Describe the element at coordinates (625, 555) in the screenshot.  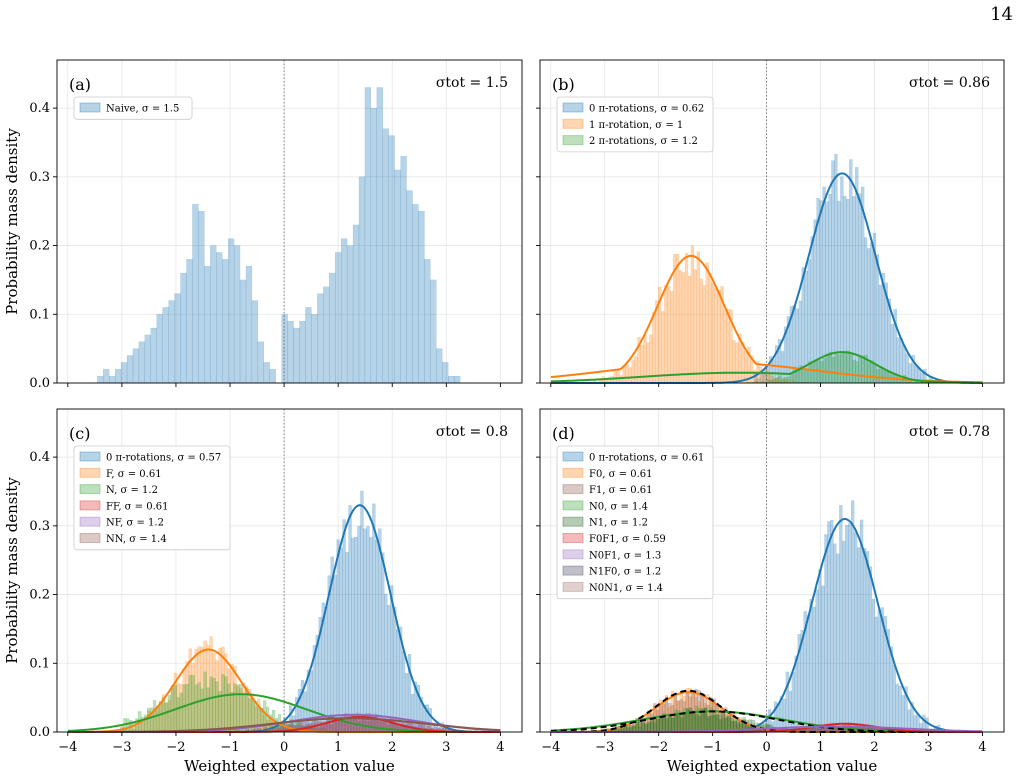
I see `legend-entry: N0F1, σ = 1.3` at that location.